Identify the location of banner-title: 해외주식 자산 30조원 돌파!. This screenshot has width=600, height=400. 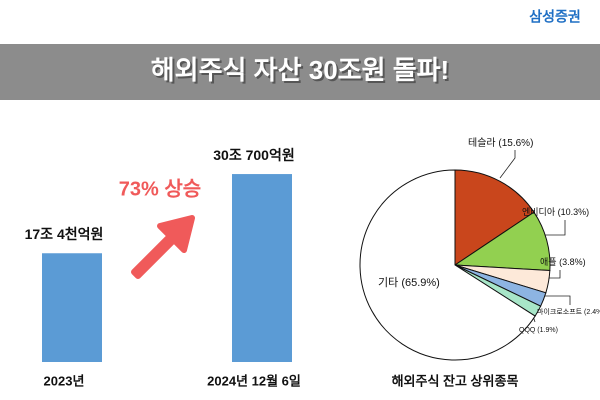
(300, 70).